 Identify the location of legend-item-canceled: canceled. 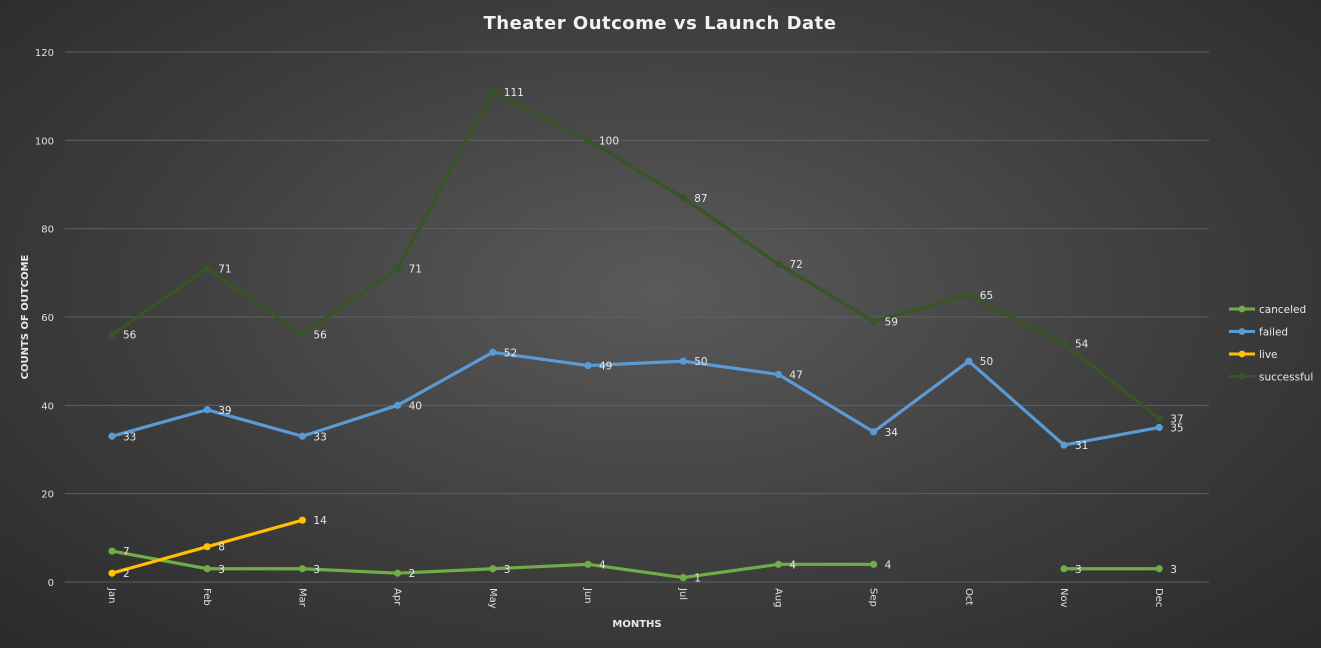
(1267, 310).